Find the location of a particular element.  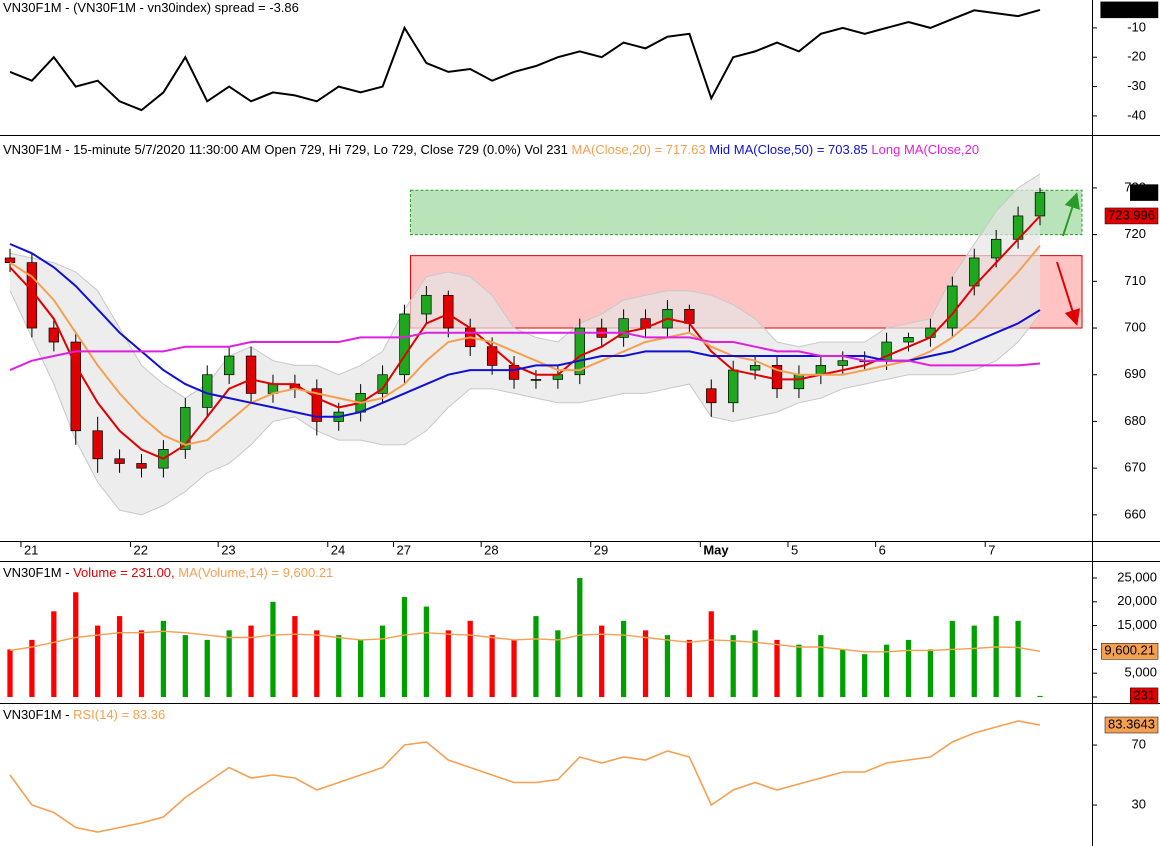

volume-ma is located at coordinates (525, 641).